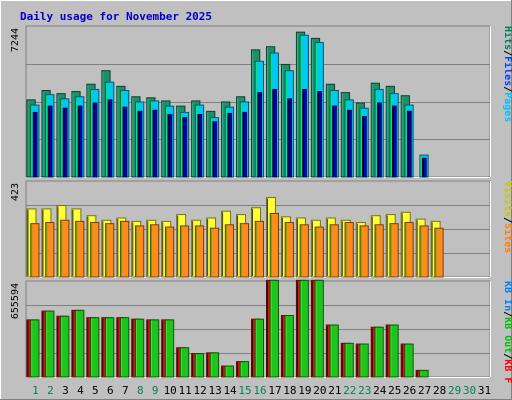 The image size is (512, 400). I want to click on x-tick-label: 17, so click(274, 390).